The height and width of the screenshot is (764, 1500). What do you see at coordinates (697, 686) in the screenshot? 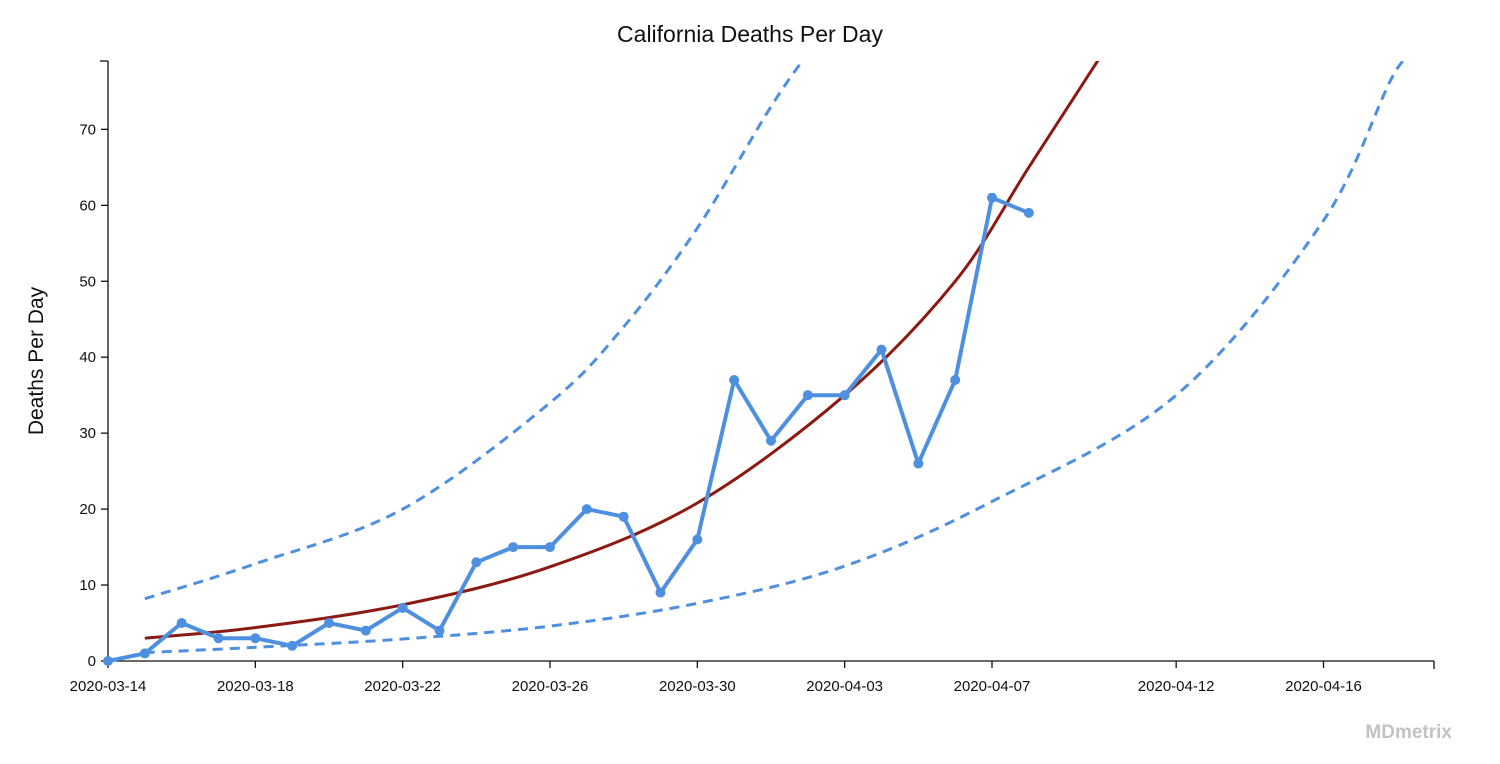
I see `x-tick-label: 2020-03-30` at bounding box center [697, 686].